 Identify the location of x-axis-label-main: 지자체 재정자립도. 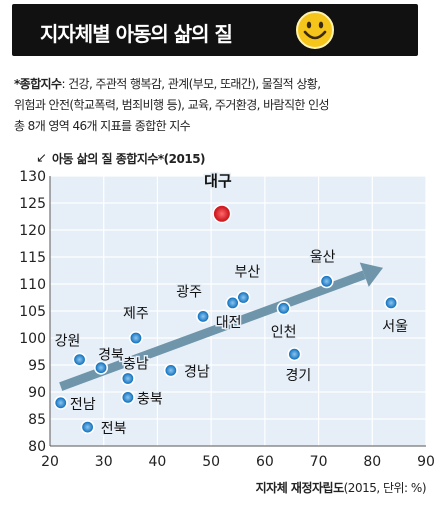
(300, 487).